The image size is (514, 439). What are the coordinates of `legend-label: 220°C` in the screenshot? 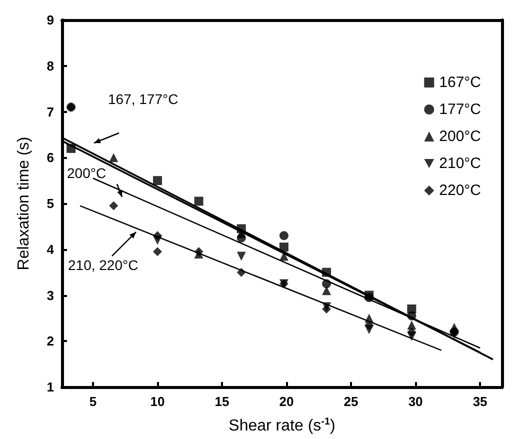 It's located at (460, 190).